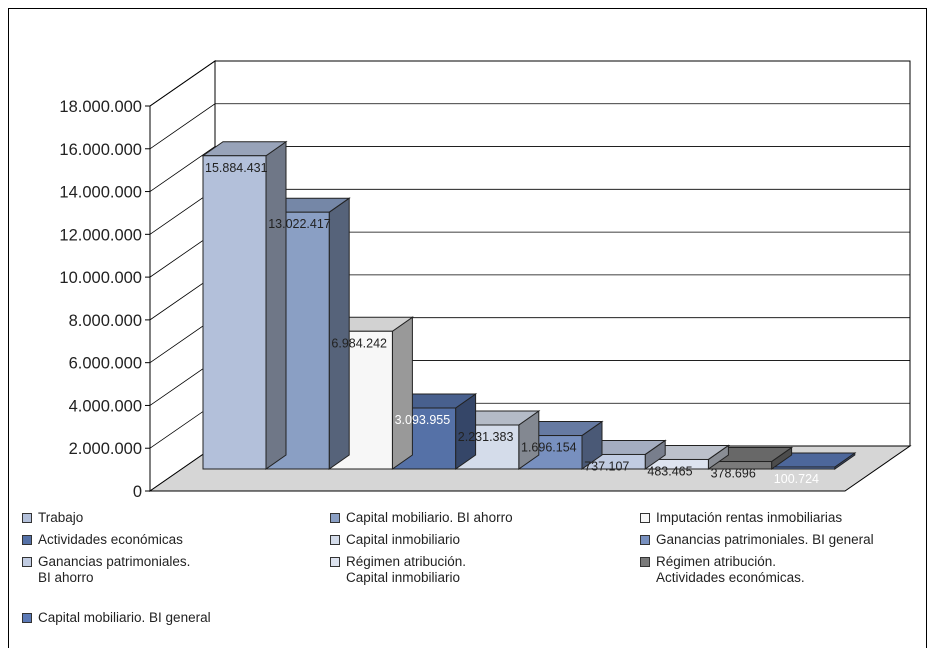  I want to click on y-tick-label: 0, so click(137, 492).